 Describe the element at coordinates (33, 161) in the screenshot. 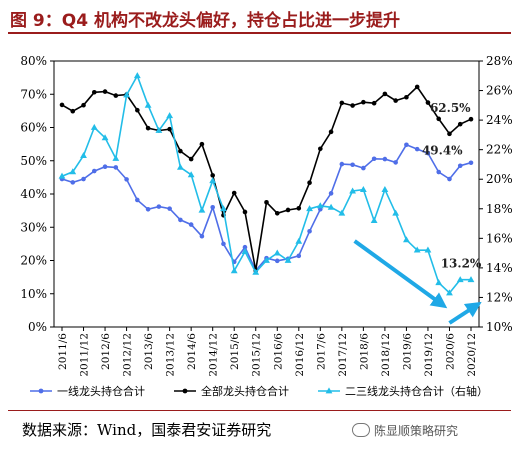

I see `left-axis-tick-label: 50%` at that location.